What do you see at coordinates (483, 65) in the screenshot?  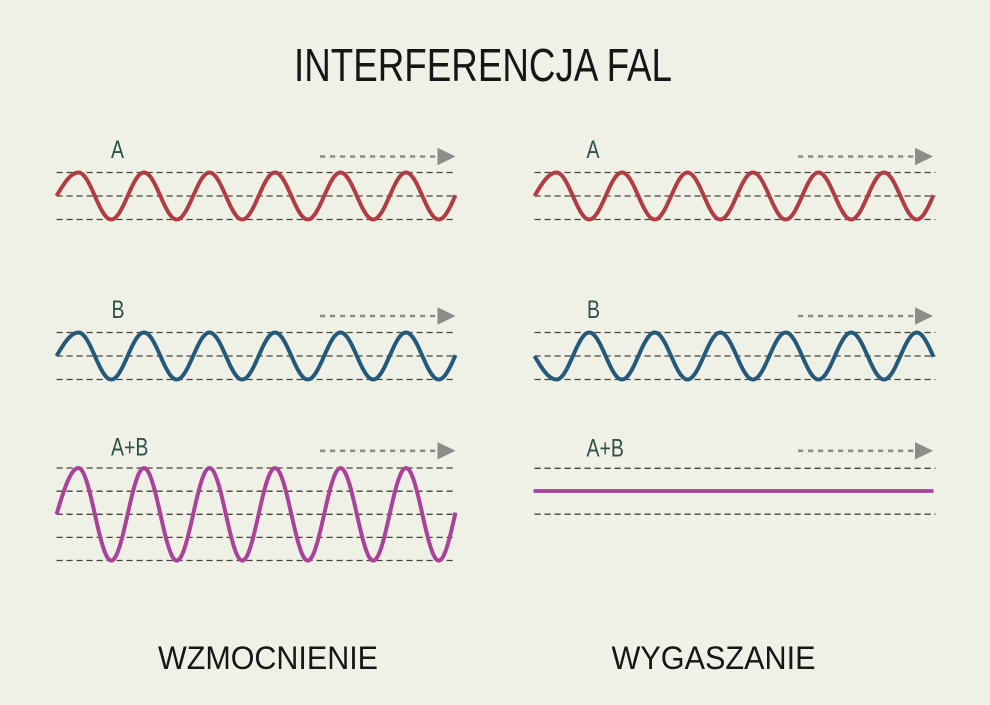 I see `svg-text: INTERFERENCJA FAL` at bounding box center [483, 65].